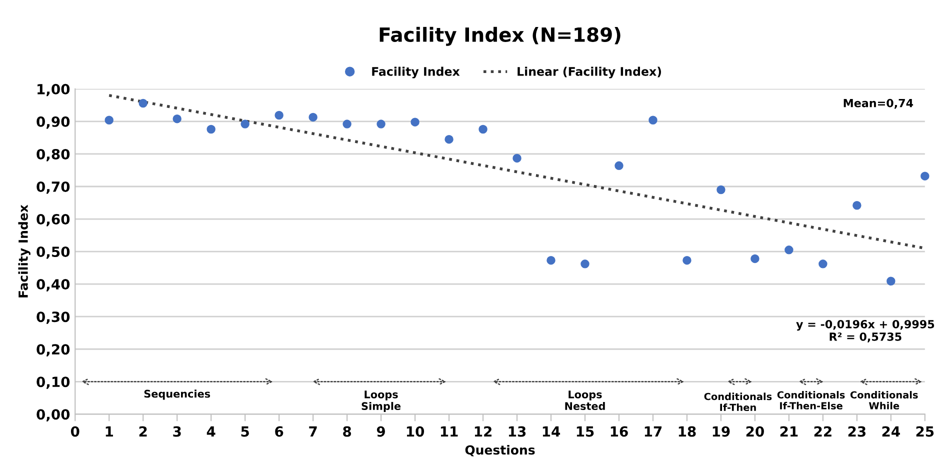  Describe the element at coordinates (53, 252) in the screenshot. I see `y-tick-label: 0,50` at that location.